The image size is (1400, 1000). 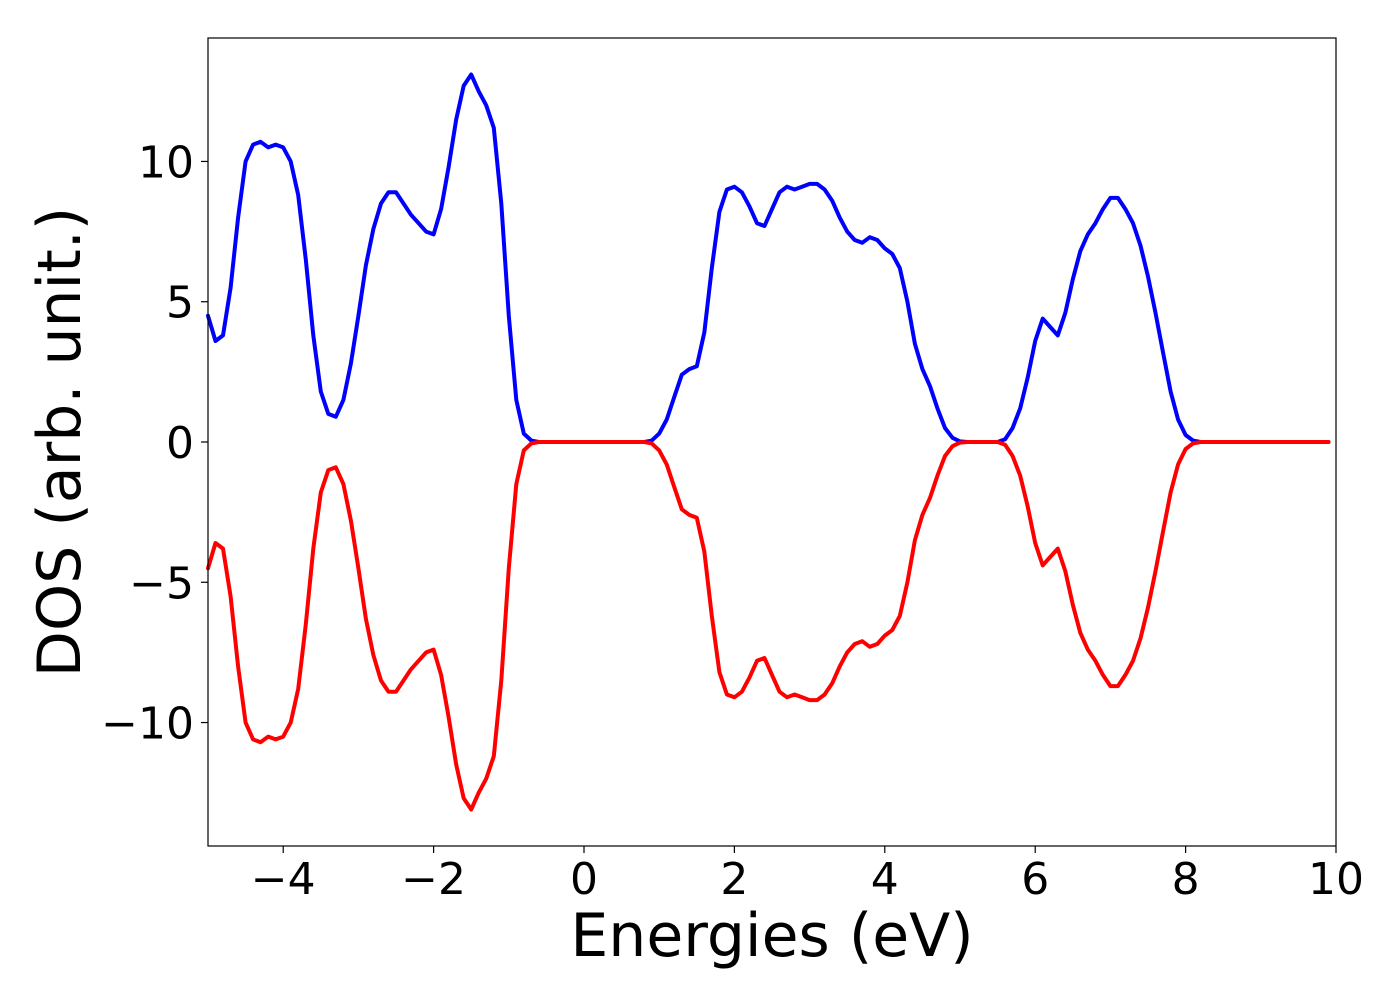 What do you see at coordinates (283, 879) in the screenshot?
I see `x-tick-label: −4` at bounding box center [283, 879].